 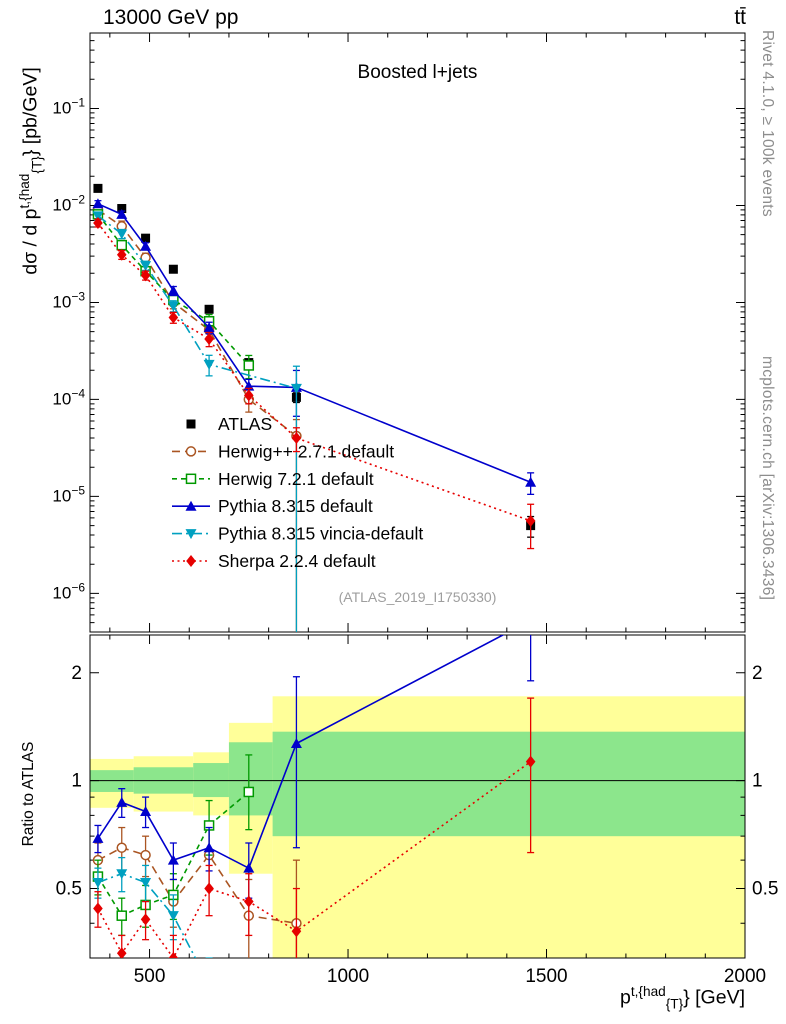 I want to click on legend-label: Herwig 7.2.1 default, so click(x=296, y=479).